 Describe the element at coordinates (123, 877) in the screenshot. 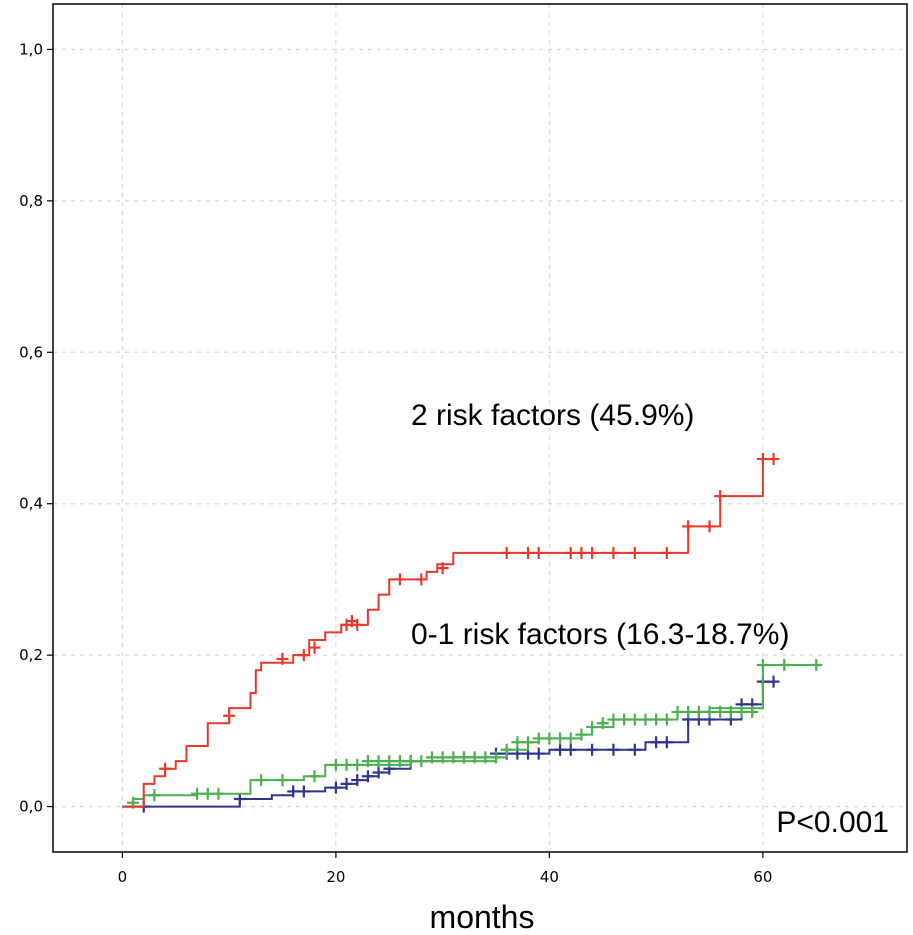

I see `x-tick-label-0: 0` at that location.